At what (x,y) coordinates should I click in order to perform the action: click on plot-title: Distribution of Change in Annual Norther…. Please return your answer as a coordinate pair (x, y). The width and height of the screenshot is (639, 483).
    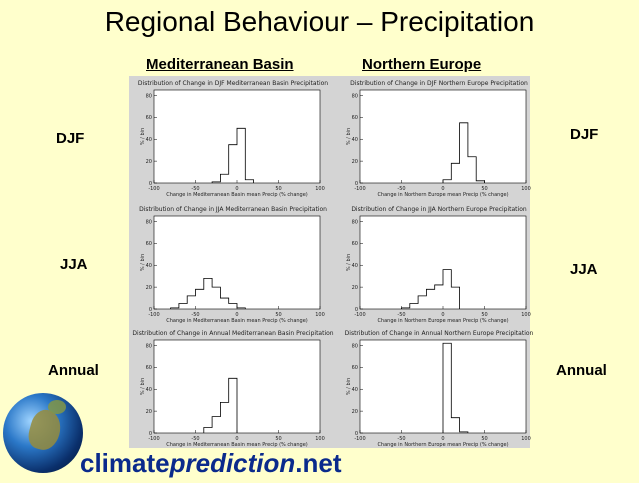
    Looking at the image, I should click on (439, 333).